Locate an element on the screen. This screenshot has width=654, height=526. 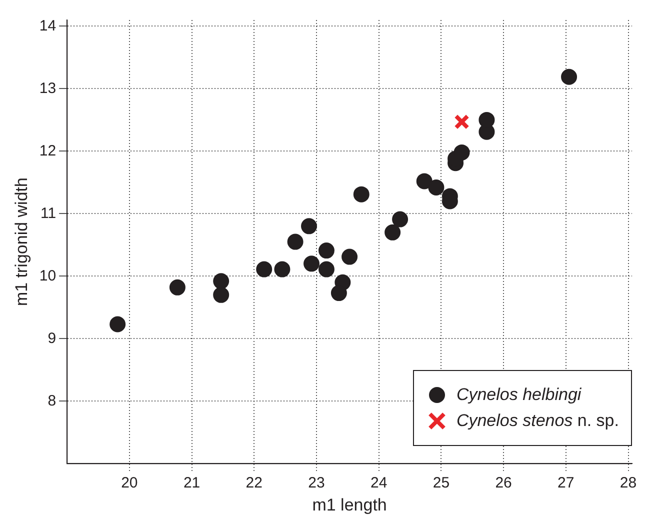
y-tick-label: 8 is located at coordinates (52, 401).